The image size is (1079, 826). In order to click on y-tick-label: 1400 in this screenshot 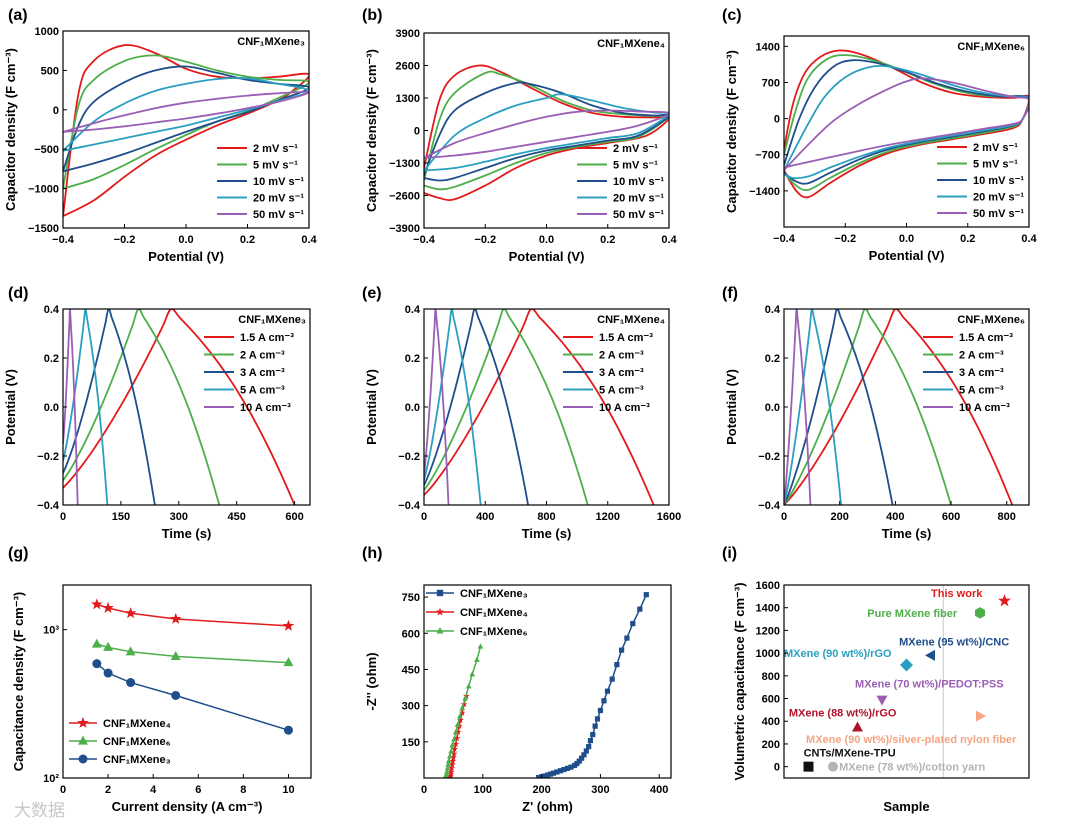, I will do `click(768, 47)`.